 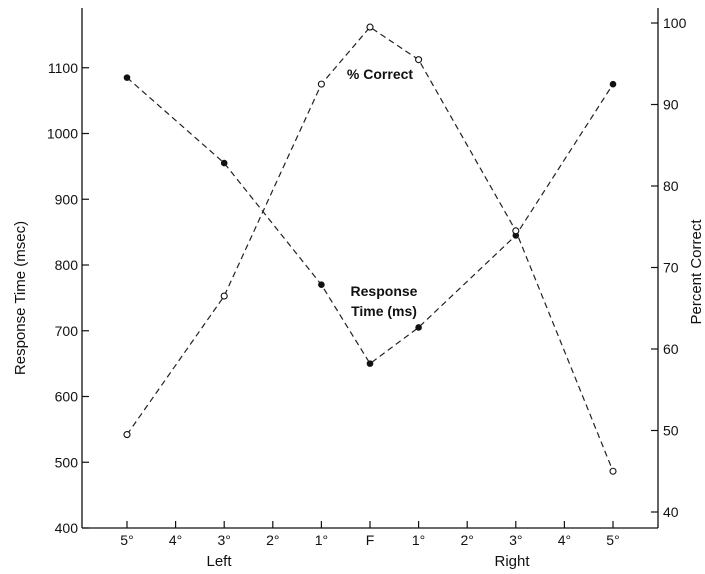 What do you see at coordinates (67, 528) in the screenshot?
I see `left-tick-label: 400` at bounding box center [67, 528].